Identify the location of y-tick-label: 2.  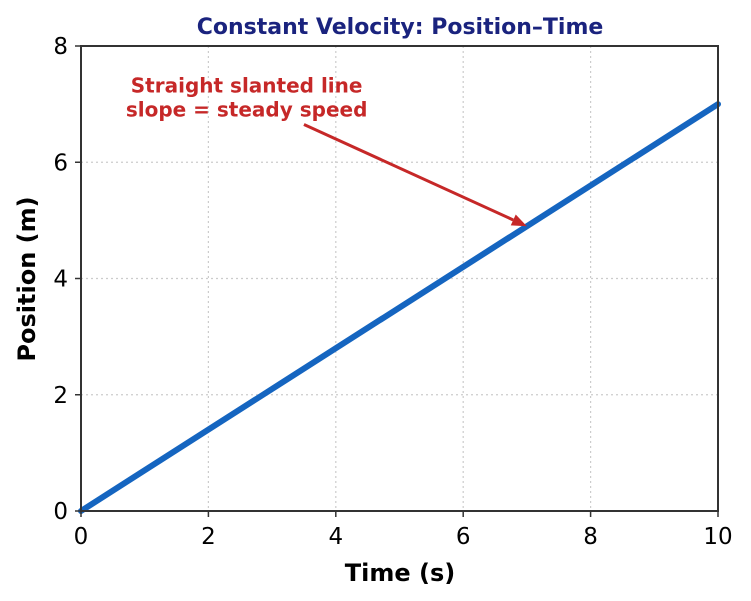
(60, 396).